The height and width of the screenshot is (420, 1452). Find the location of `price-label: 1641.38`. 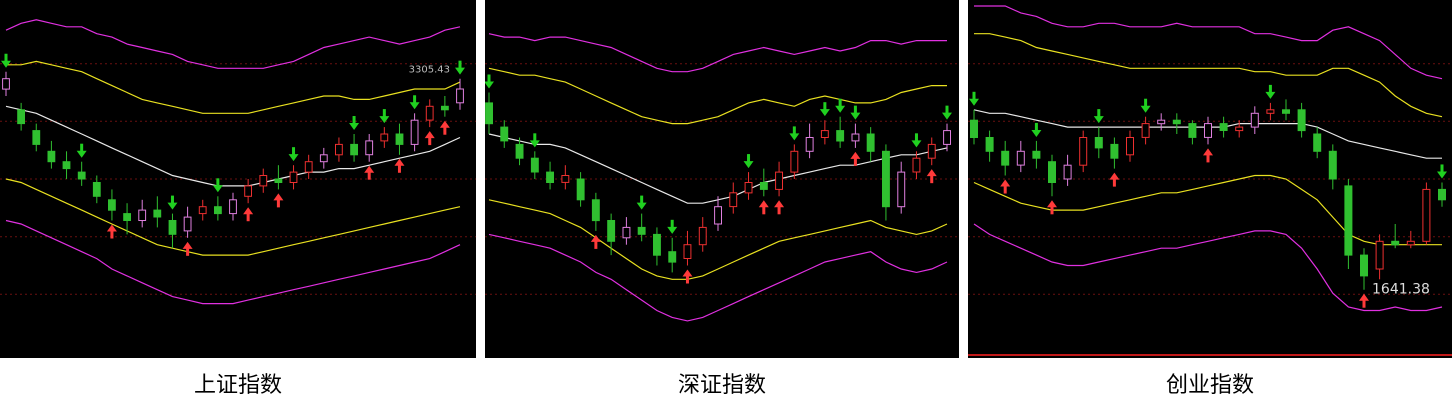

price-label: 1641.38 is located at coordinates (1401, 290).